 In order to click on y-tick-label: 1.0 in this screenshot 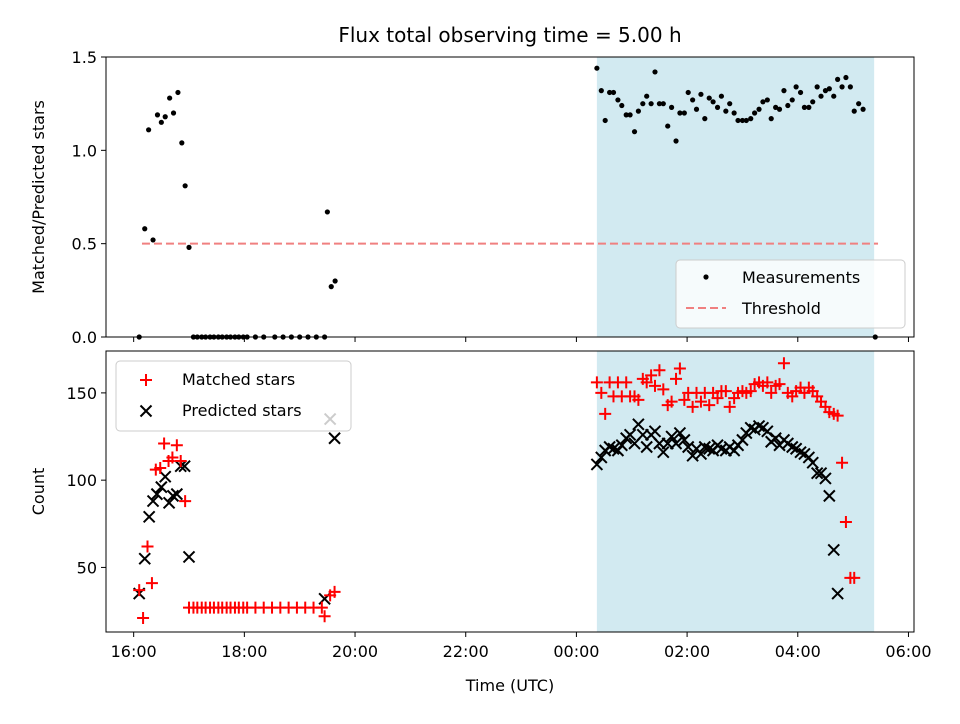, I will do `click(84, 150)`.